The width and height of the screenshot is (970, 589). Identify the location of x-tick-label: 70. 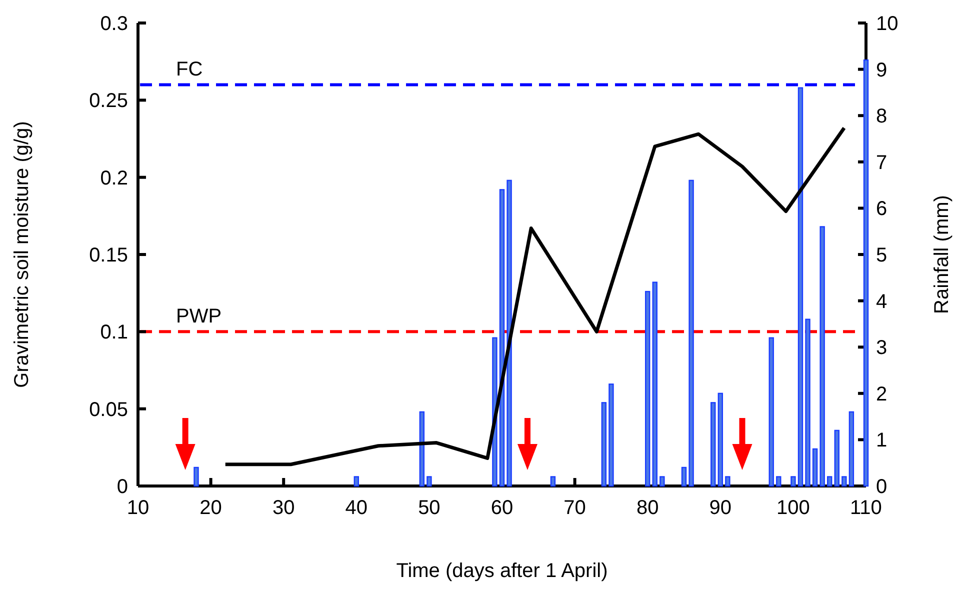
(575, 508).